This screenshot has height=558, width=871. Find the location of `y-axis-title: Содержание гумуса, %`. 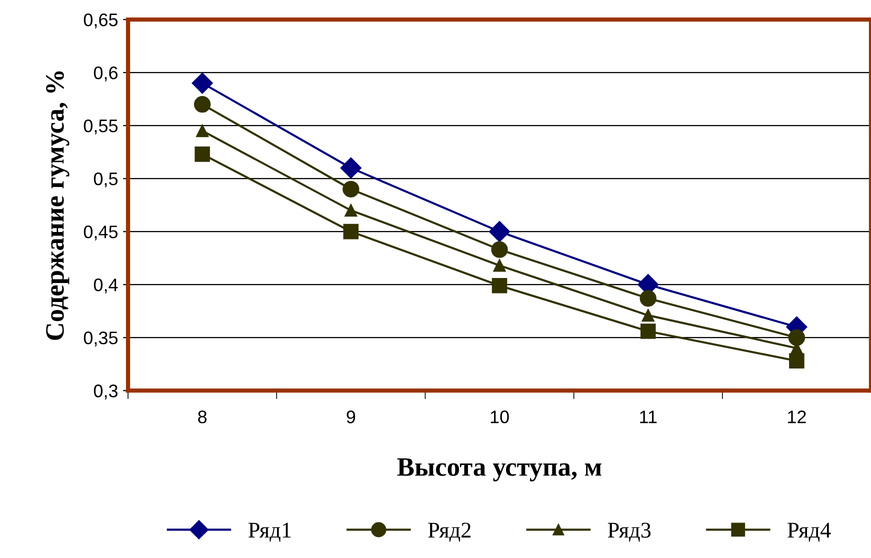

y-axis-title: Содержание гумуса, % is located at coordinates (58, 205).